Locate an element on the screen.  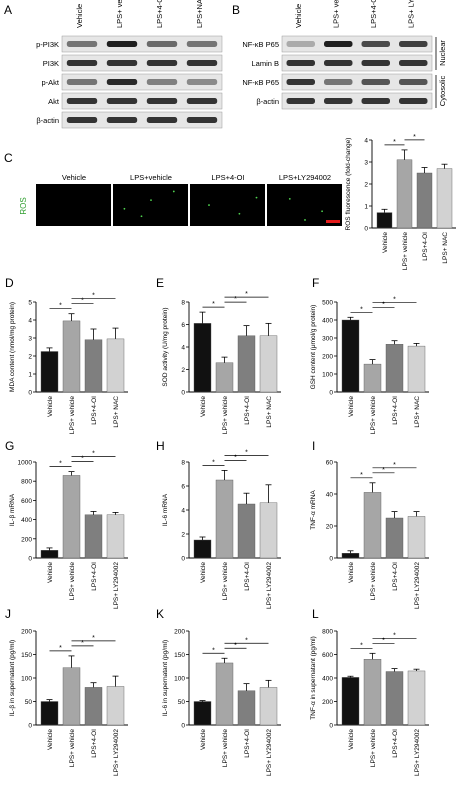
y-axis-label: IL-β mRNA is located at coordinates (12, 509).